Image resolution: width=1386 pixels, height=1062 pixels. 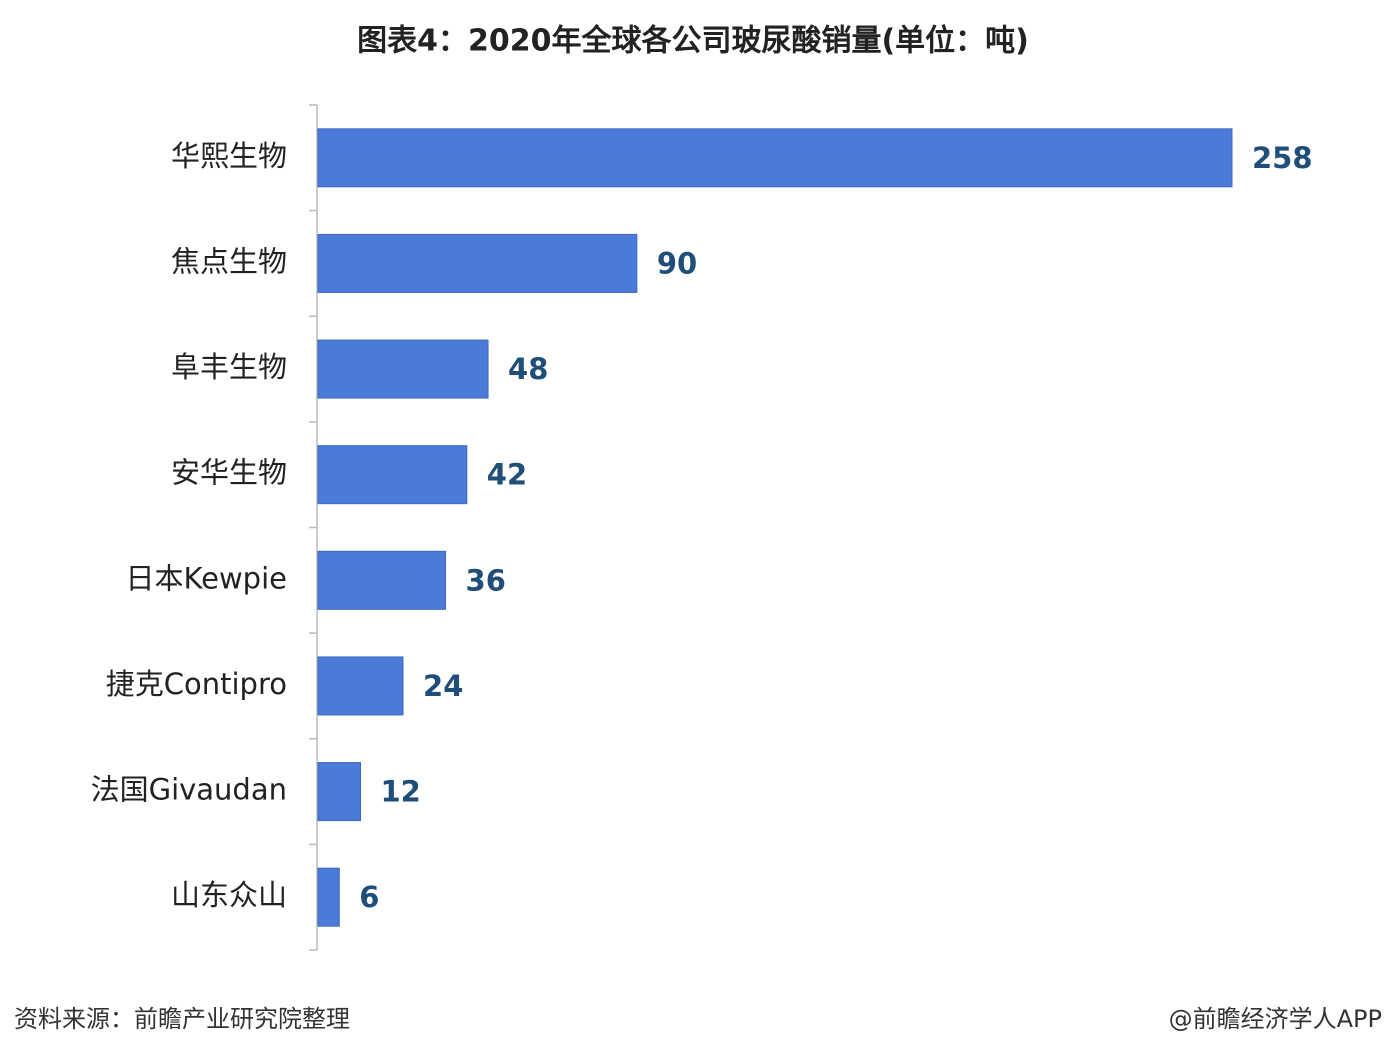 I want to click on value-label: 258, so click(x=1282, y=158).